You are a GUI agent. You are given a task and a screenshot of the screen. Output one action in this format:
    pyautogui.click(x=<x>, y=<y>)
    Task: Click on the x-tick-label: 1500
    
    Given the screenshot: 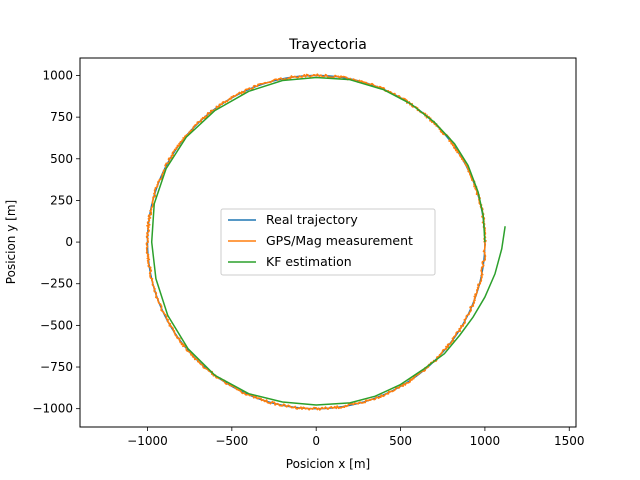 What is the action you would take?
    pyautogui.click(x=569, y=441)
    